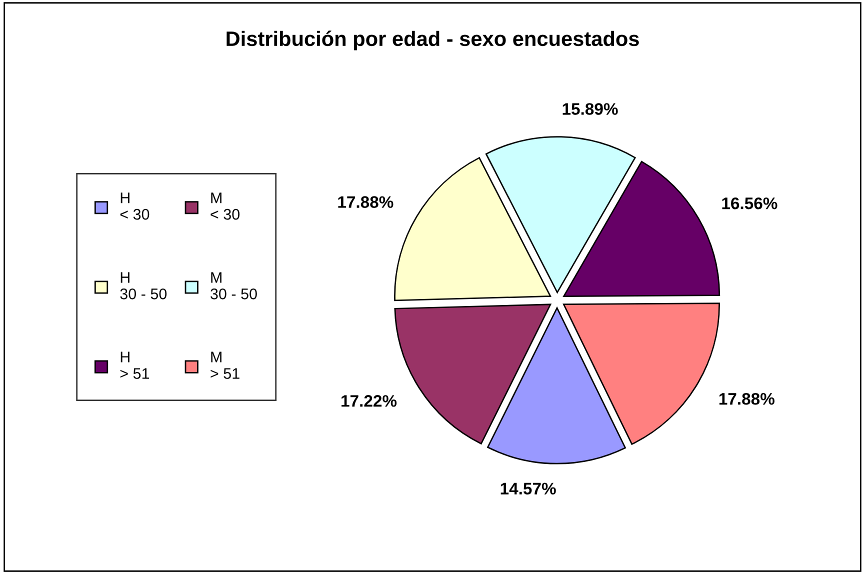 This screenshot has height=574, width=865. What do you see at coordinates (225, 365) in the screenshot?
I see `legend-label: M > 51` at bounding box center [225, 365].